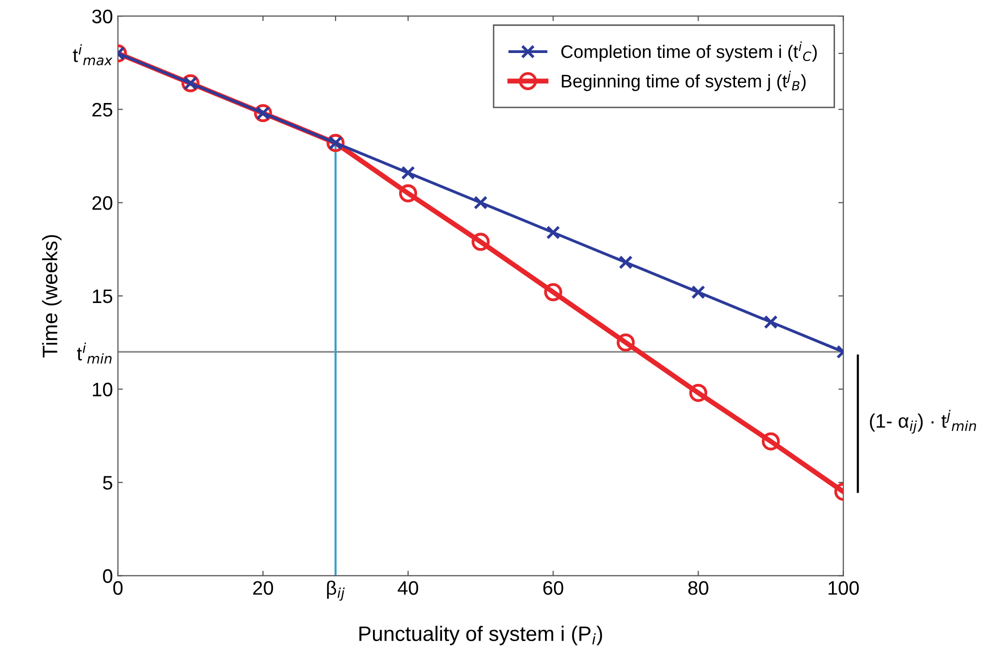 The height and width of the screenshot is (671, 991). I want to click on y-tick-label: 30, so click(102, 17).